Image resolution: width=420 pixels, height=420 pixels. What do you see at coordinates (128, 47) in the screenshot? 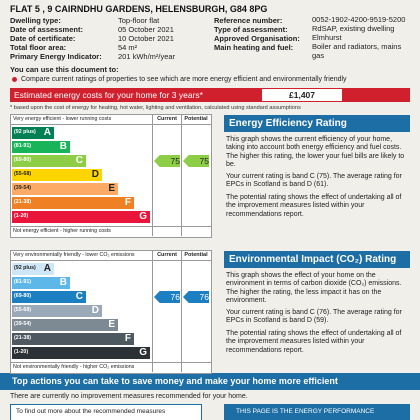
I see `detail-value: 54 m²` at bounding box center [128, 47].